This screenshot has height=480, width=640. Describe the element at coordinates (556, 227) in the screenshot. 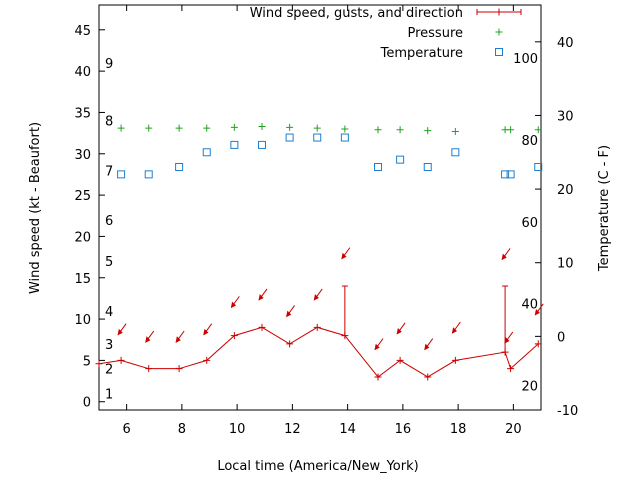

I see `y-right-axis-ticks: -10 0 10 20 30 40` at that location.